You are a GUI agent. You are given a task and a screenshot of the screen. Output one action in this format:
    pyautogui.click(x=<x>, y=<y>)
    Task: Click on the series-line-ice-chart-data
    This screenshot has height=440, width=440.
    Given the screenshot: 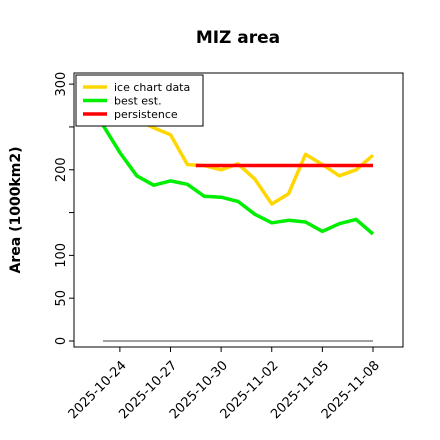 What is the action you would take?
    pyautogui.click(x=238, y=160)
    